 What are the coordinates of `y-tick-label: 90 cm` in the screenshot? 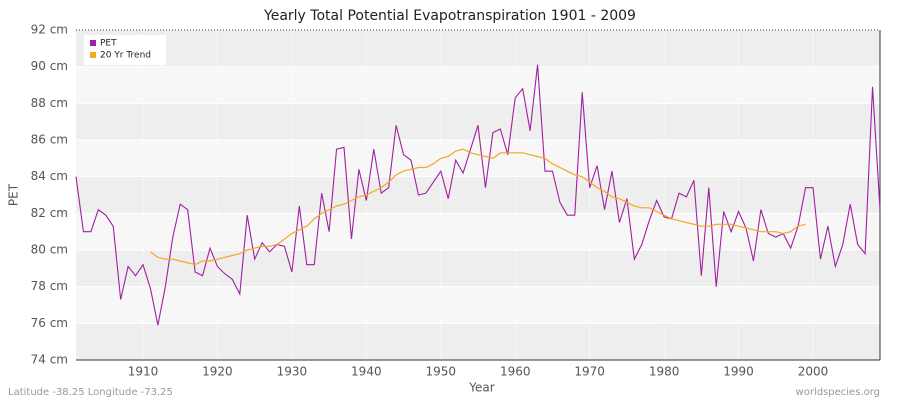 It's located at (49, 66).